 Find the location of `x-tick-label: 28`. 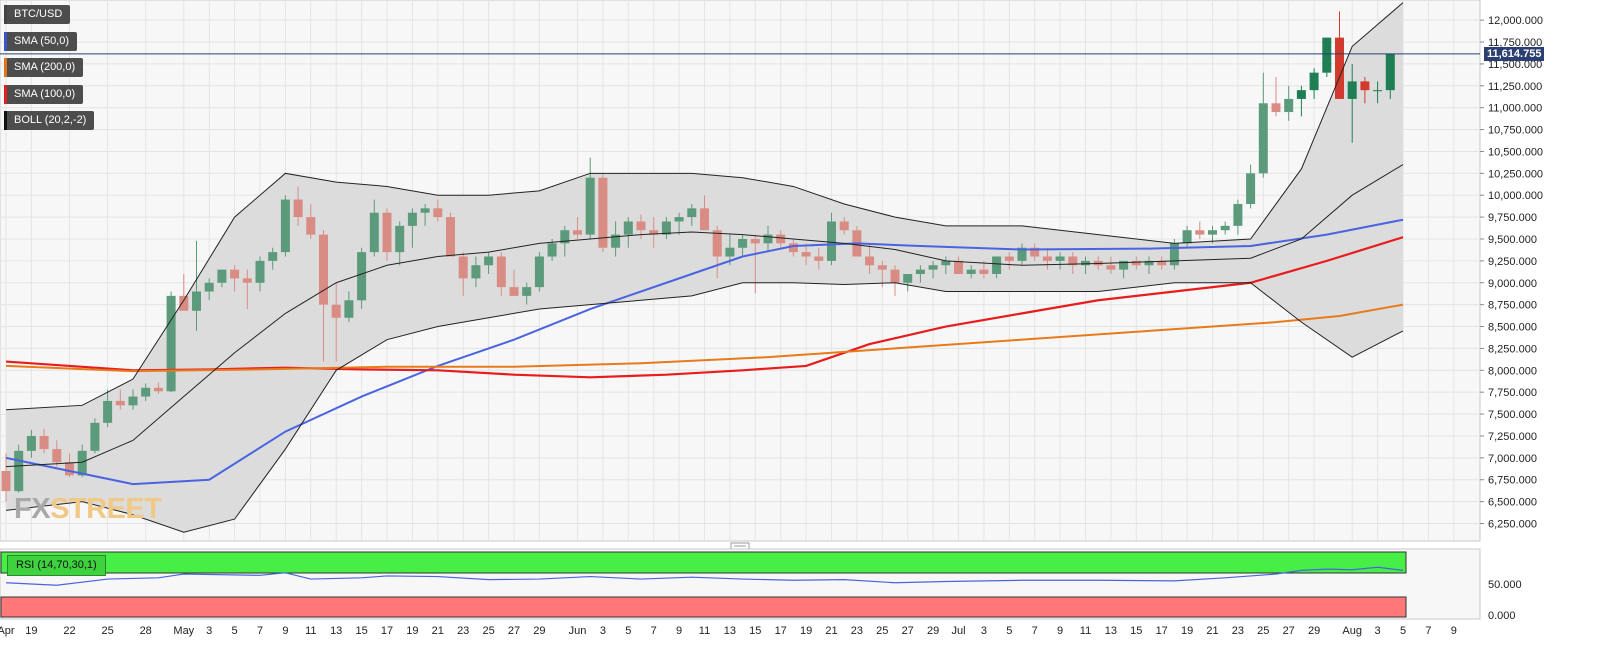

x-tick-label: 28 is located at coordinates (146, 631).